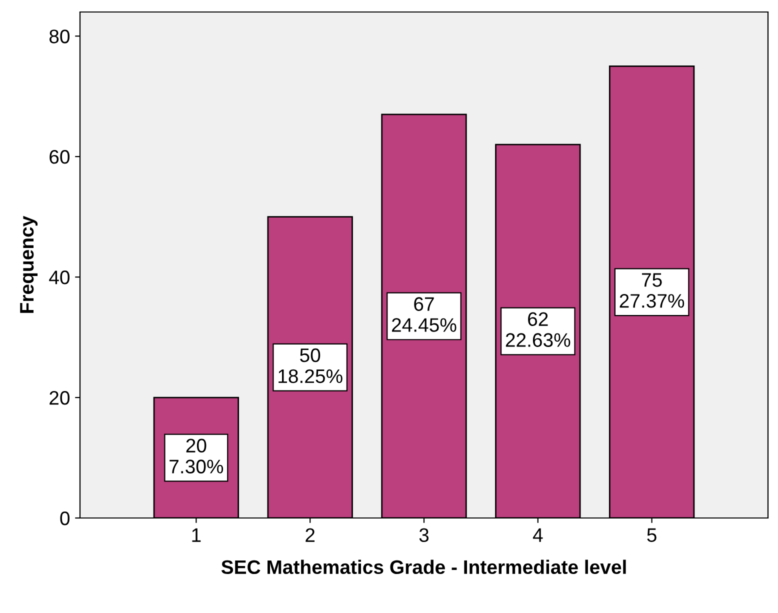 The width and height of the screenshot is (778, 613). What do you see at coordinates (424, 535) in the screenshot?
I see `x-tick-label: 3` at bounding box center [424, 535].